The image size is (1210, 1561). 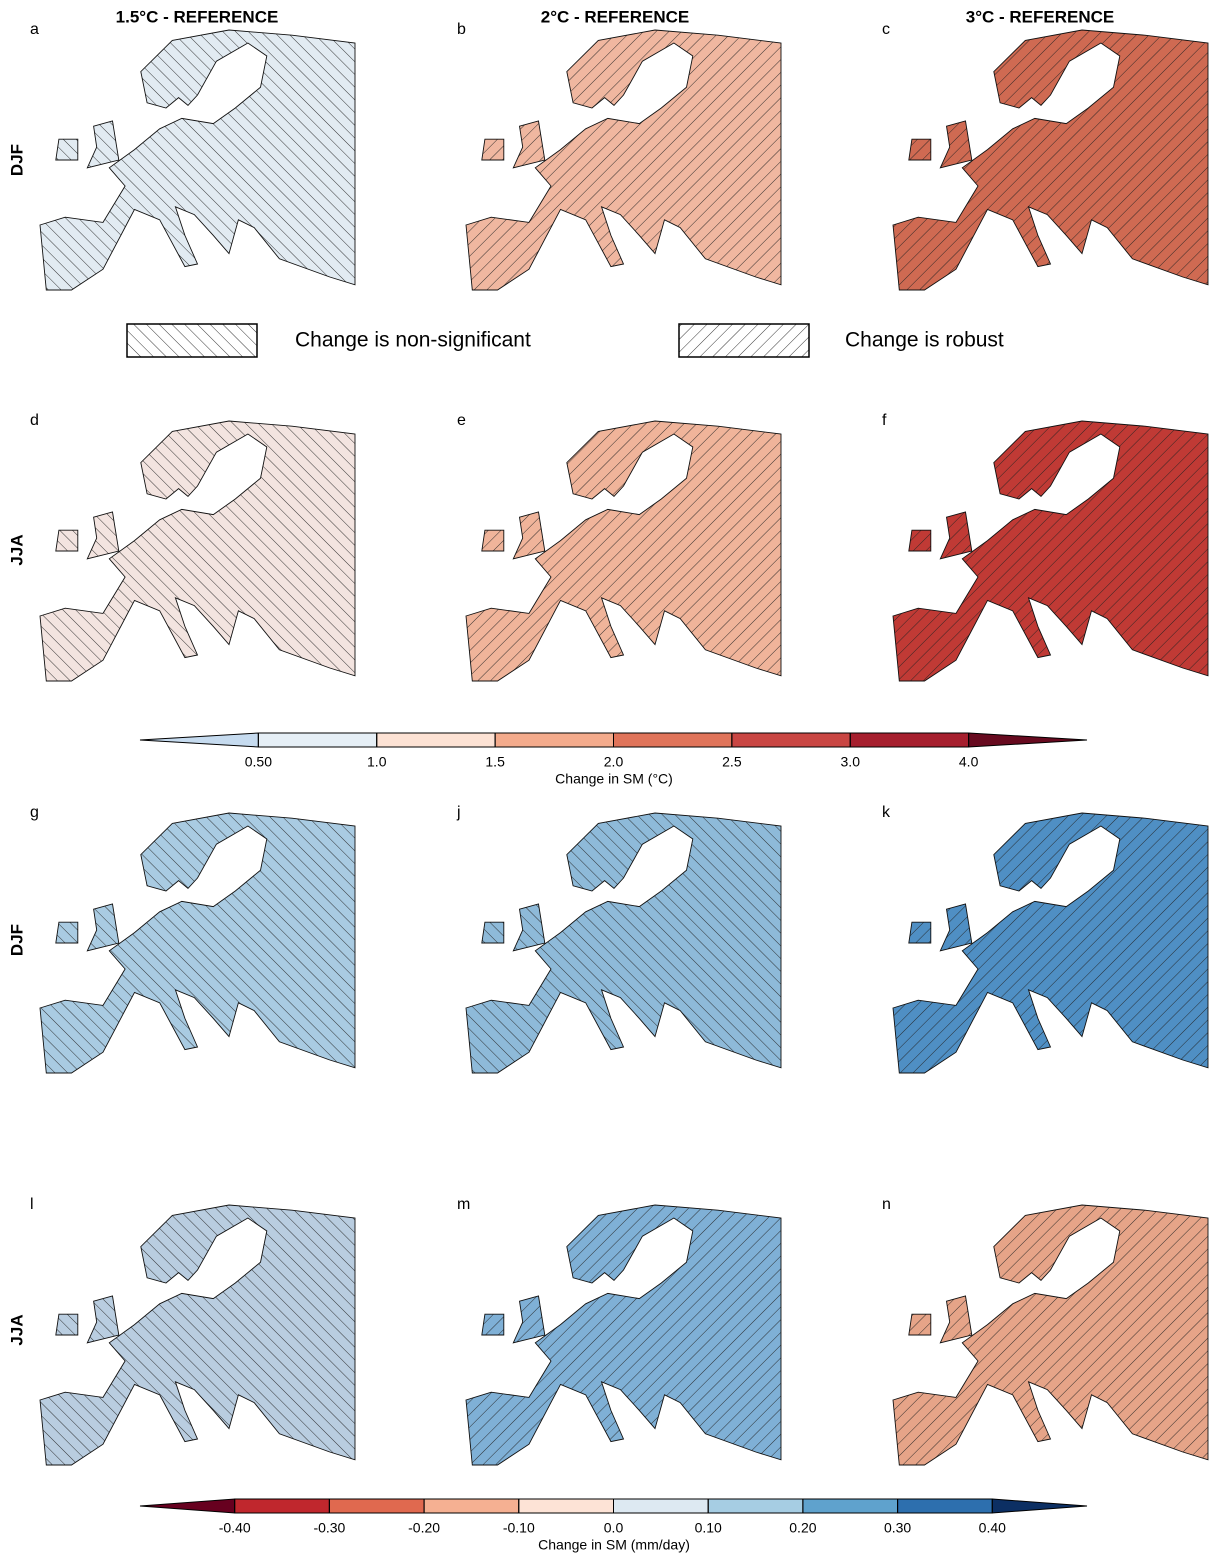 What do you see at coordinates (615, 16) in the screenshot?
I see `column-title: 2°C - REFERENCE` at bounding box center [615, 16].